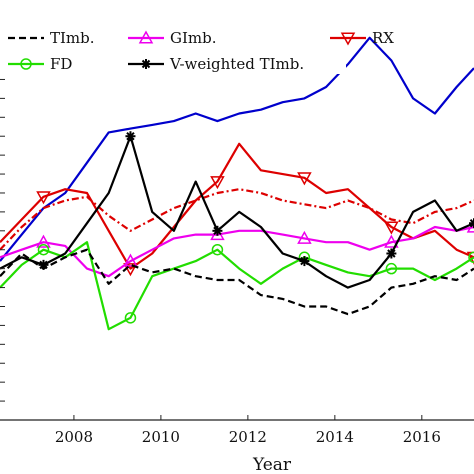 The height and width of the screenshot is (474, 474). I want to click on legend-item-gimb: GImb., so click(172, 38).